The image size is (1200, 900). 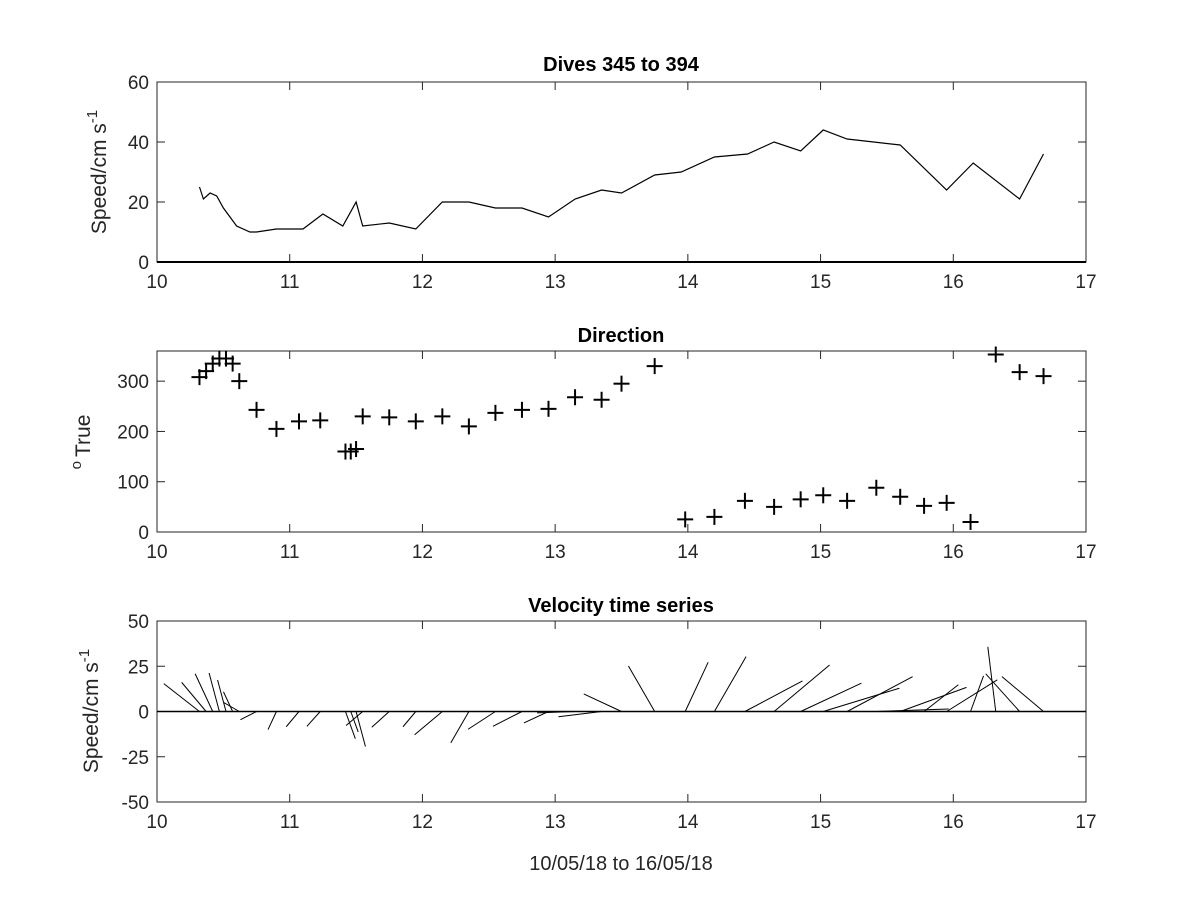 What do you see at coordinates (1085, 282) in the screenshot?
I see `speed-xtick-label: 17` at bounding box center [1085, 282].